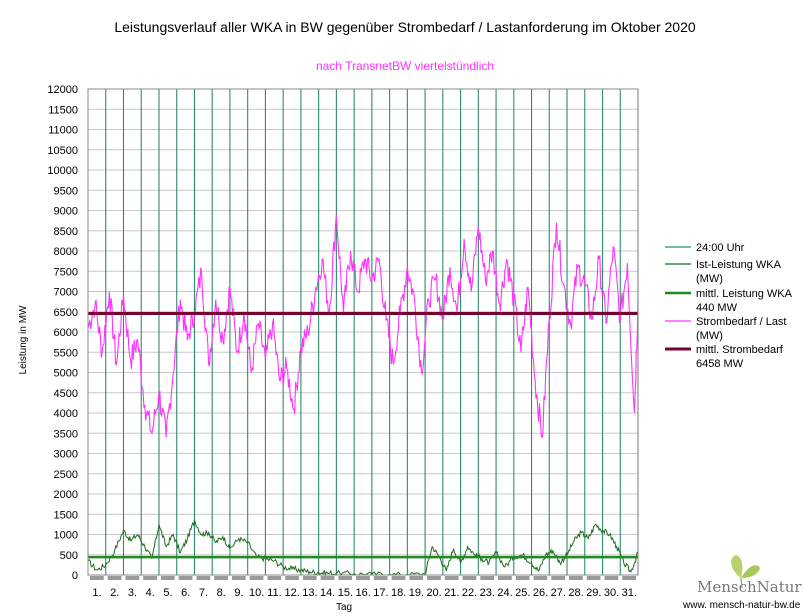  What do you see at coordinates (362, 593) in the screenshot?
I see `x-tick-label: 16.` at bounding box center [362, 593].